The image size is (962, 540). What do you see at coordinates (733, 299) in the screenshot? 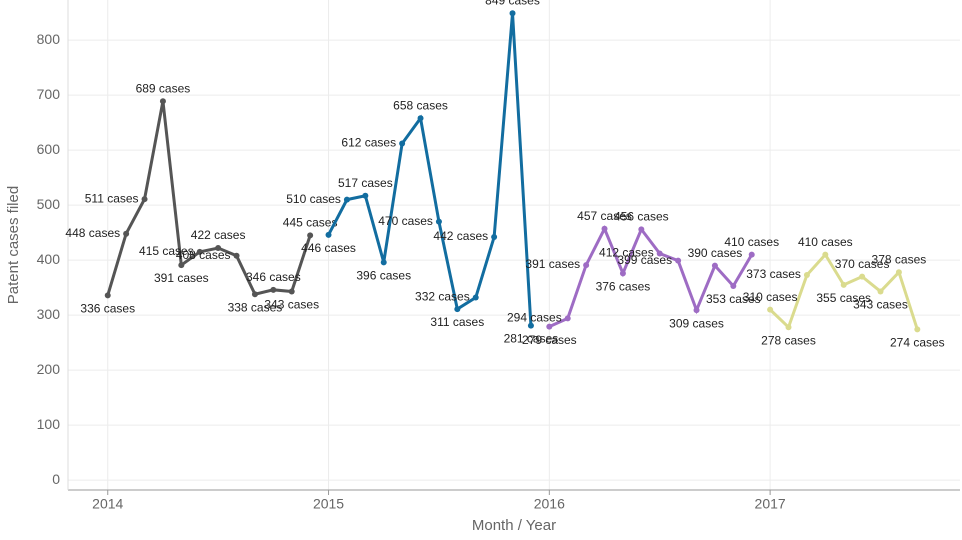
I see `data-label: 353 cases` at bounding box center [733, 299].